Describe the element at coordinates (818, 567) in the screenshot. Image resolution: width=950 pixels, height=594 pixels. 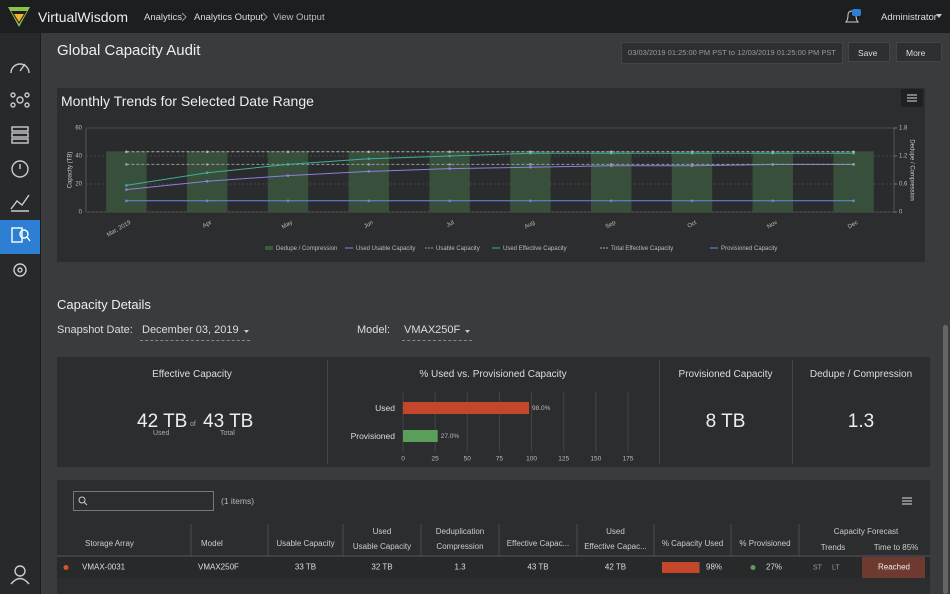
I see `trend: ST` at that location.